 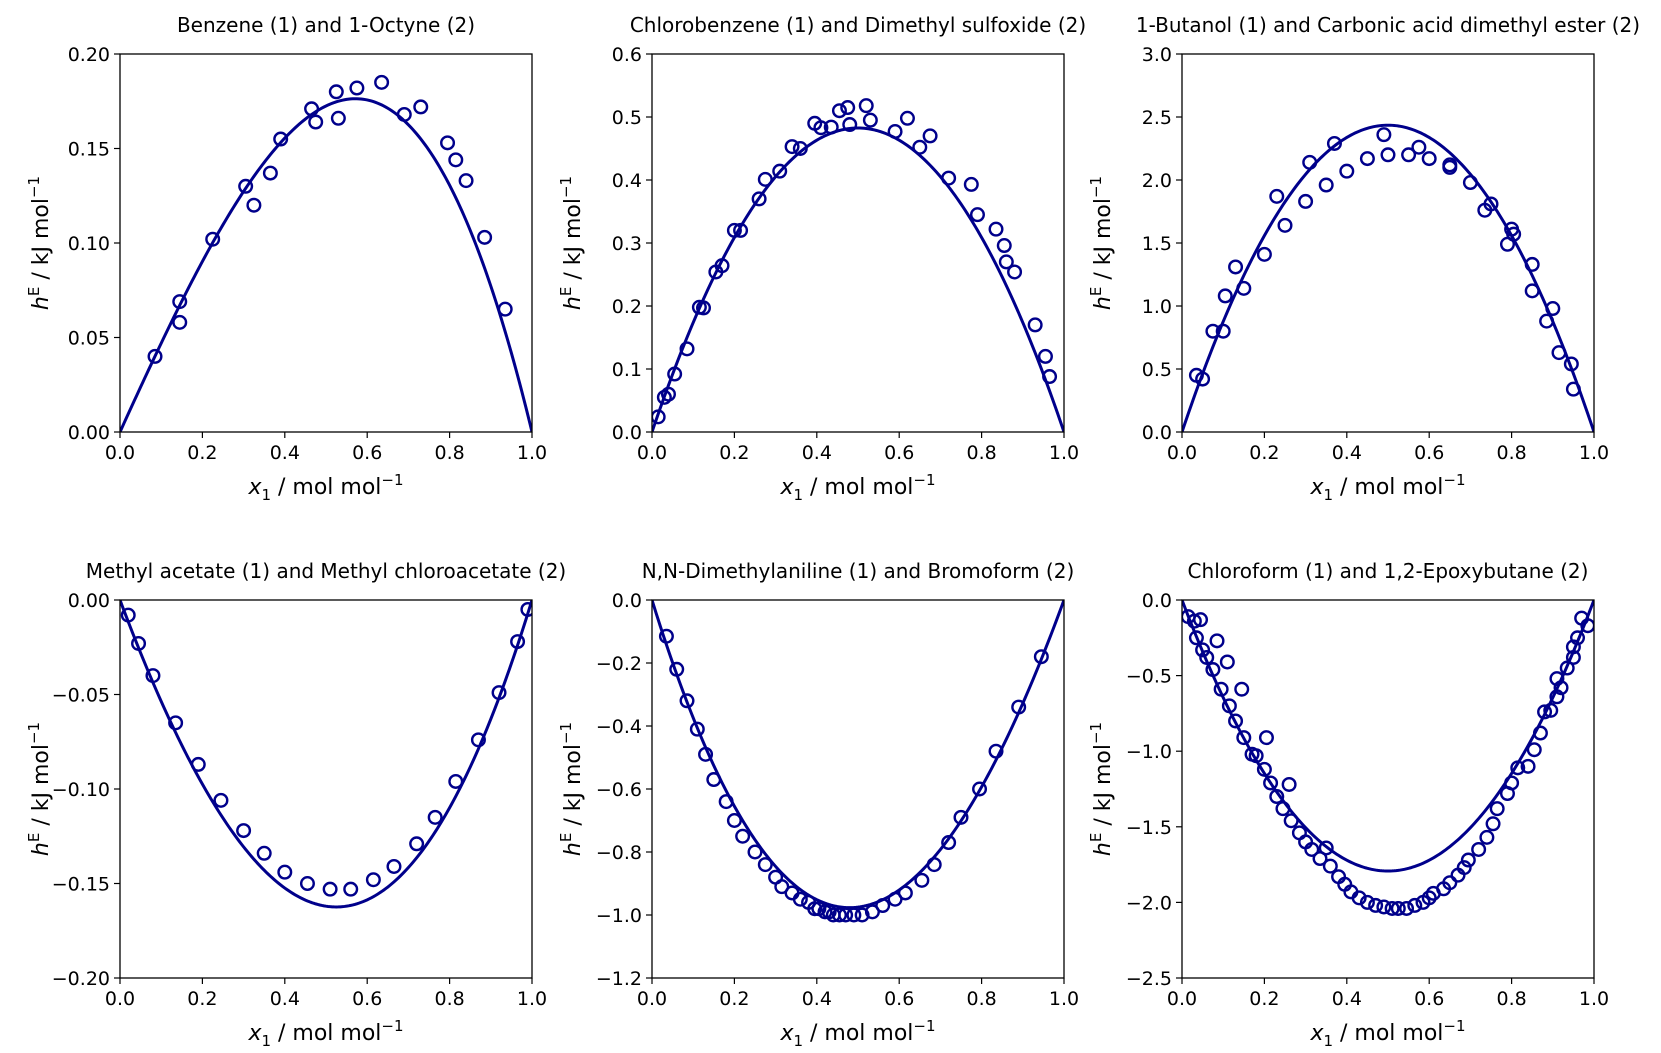 I want to click on x-tick-label: 0.8, so click(x=1511, y=999).